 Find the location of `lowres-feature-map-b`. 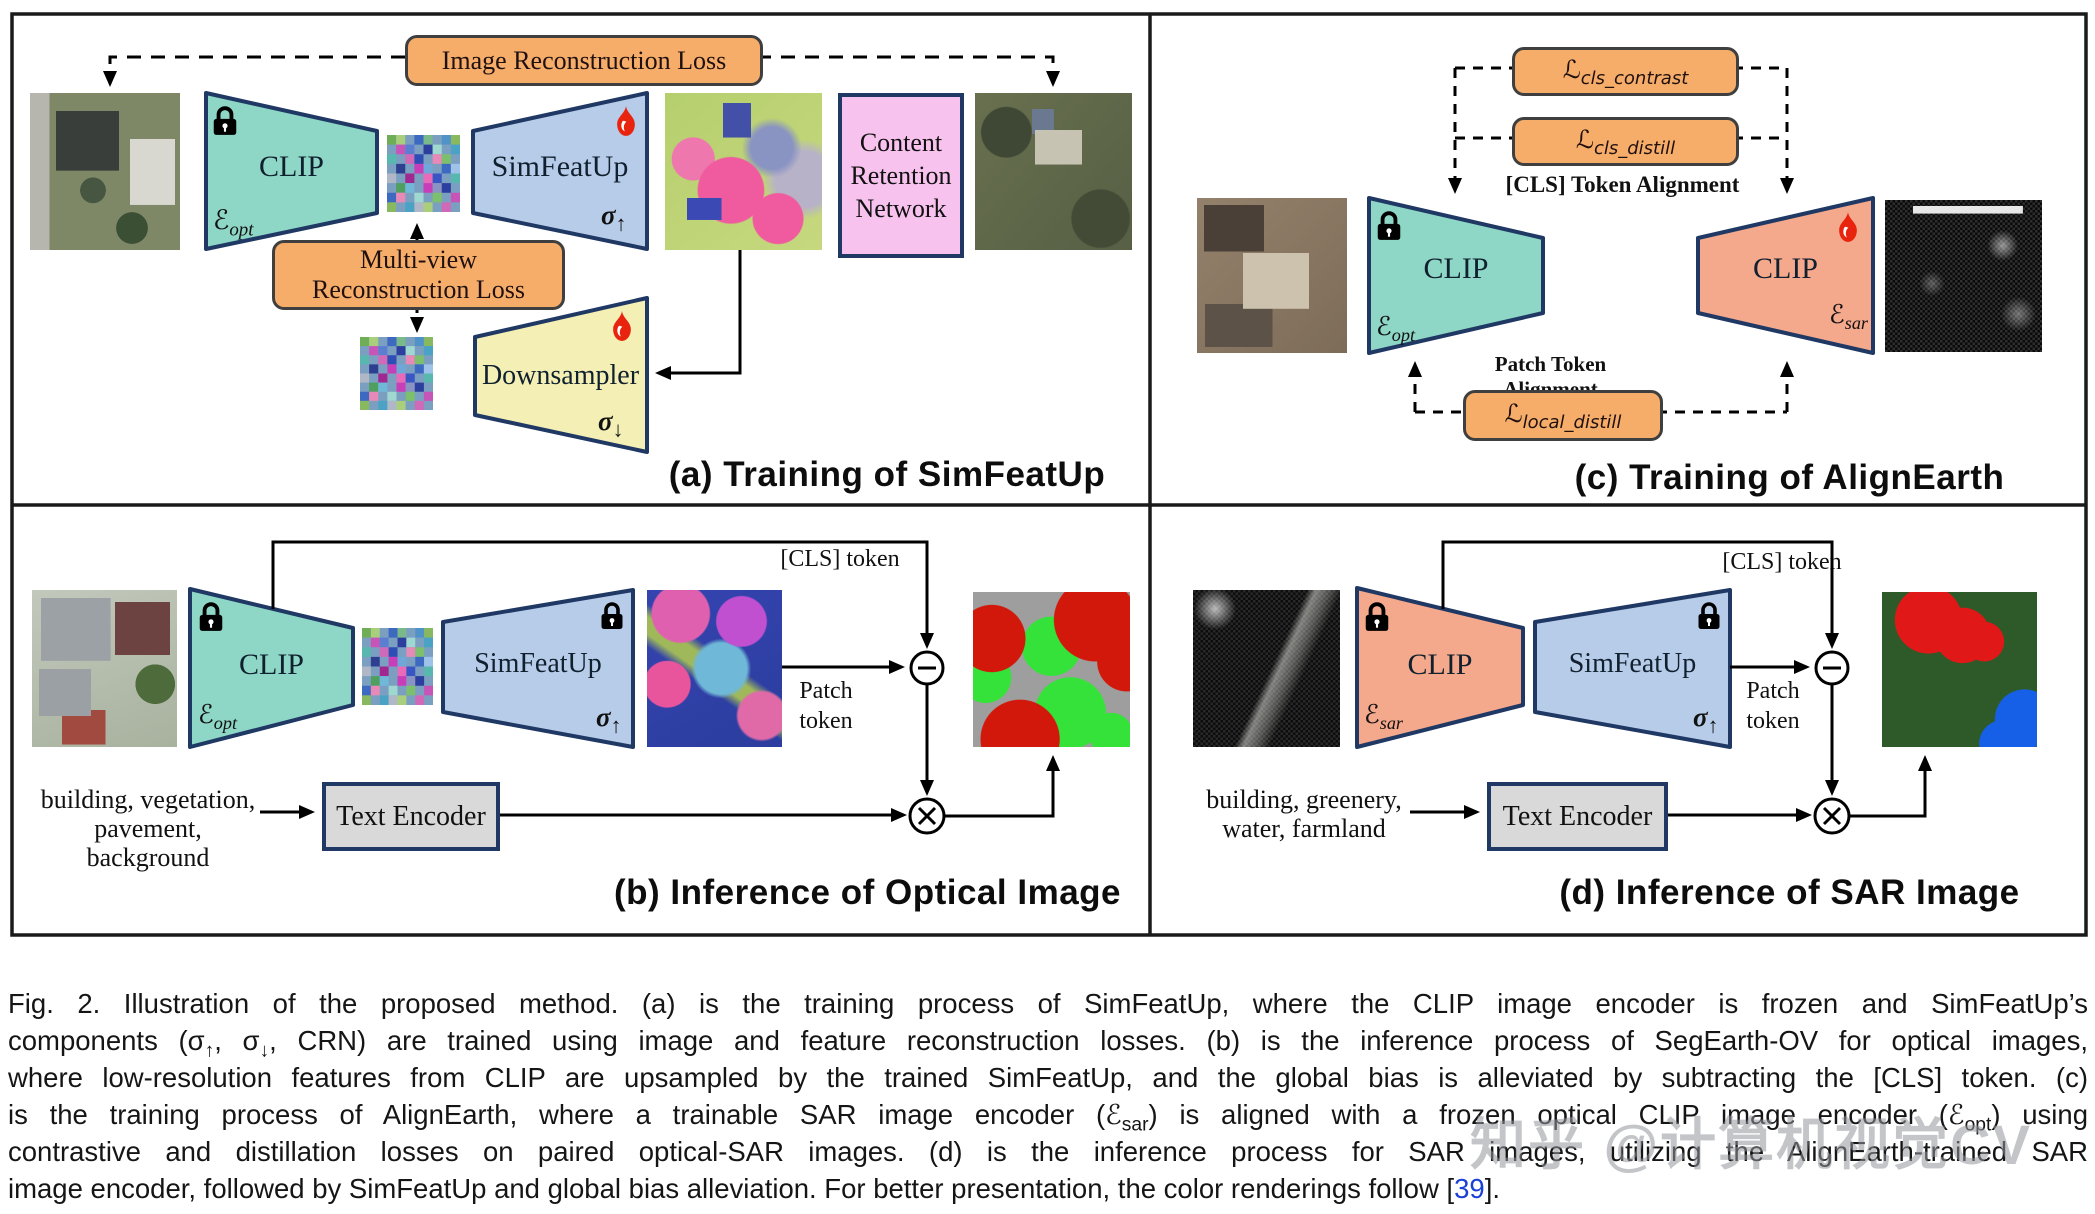

lowres-feature-map-b is located at coordinates (397, 666).